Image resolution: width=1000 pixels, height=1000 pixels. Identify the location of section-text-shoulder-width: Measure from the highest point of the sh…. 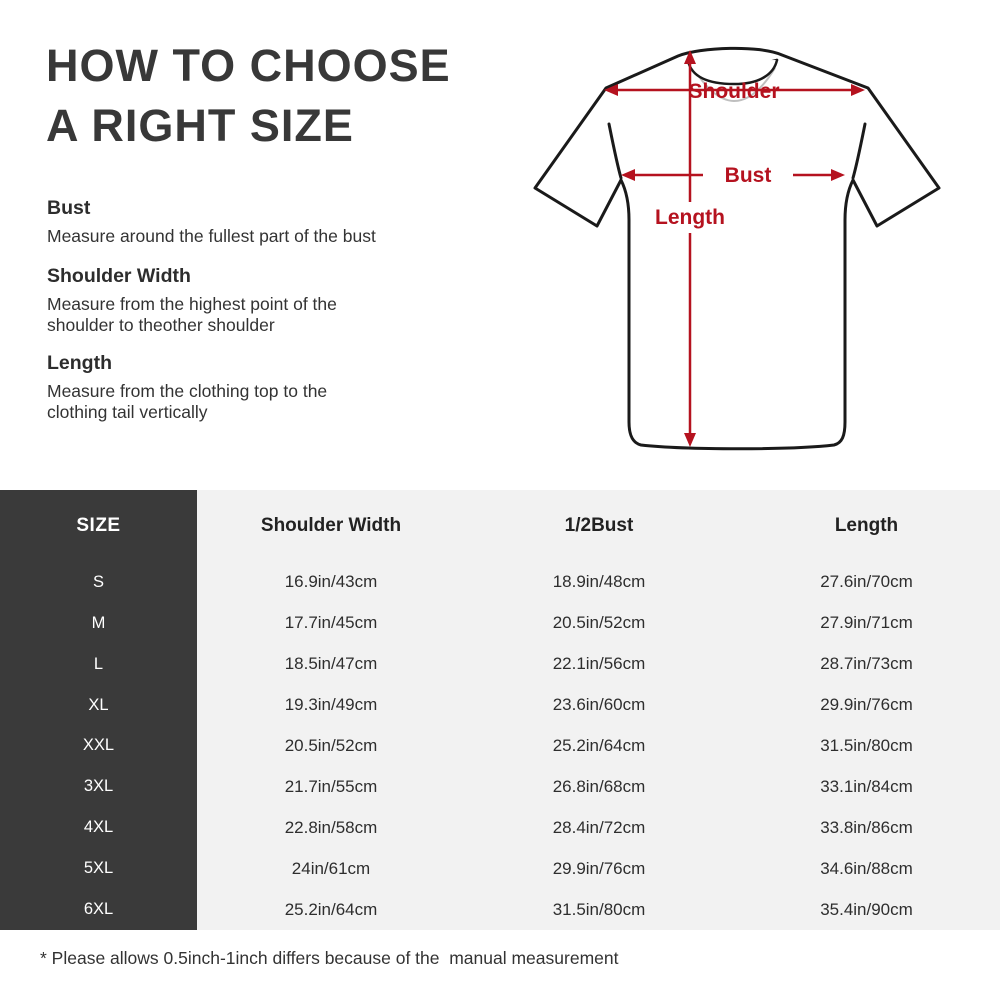
(257, 315).